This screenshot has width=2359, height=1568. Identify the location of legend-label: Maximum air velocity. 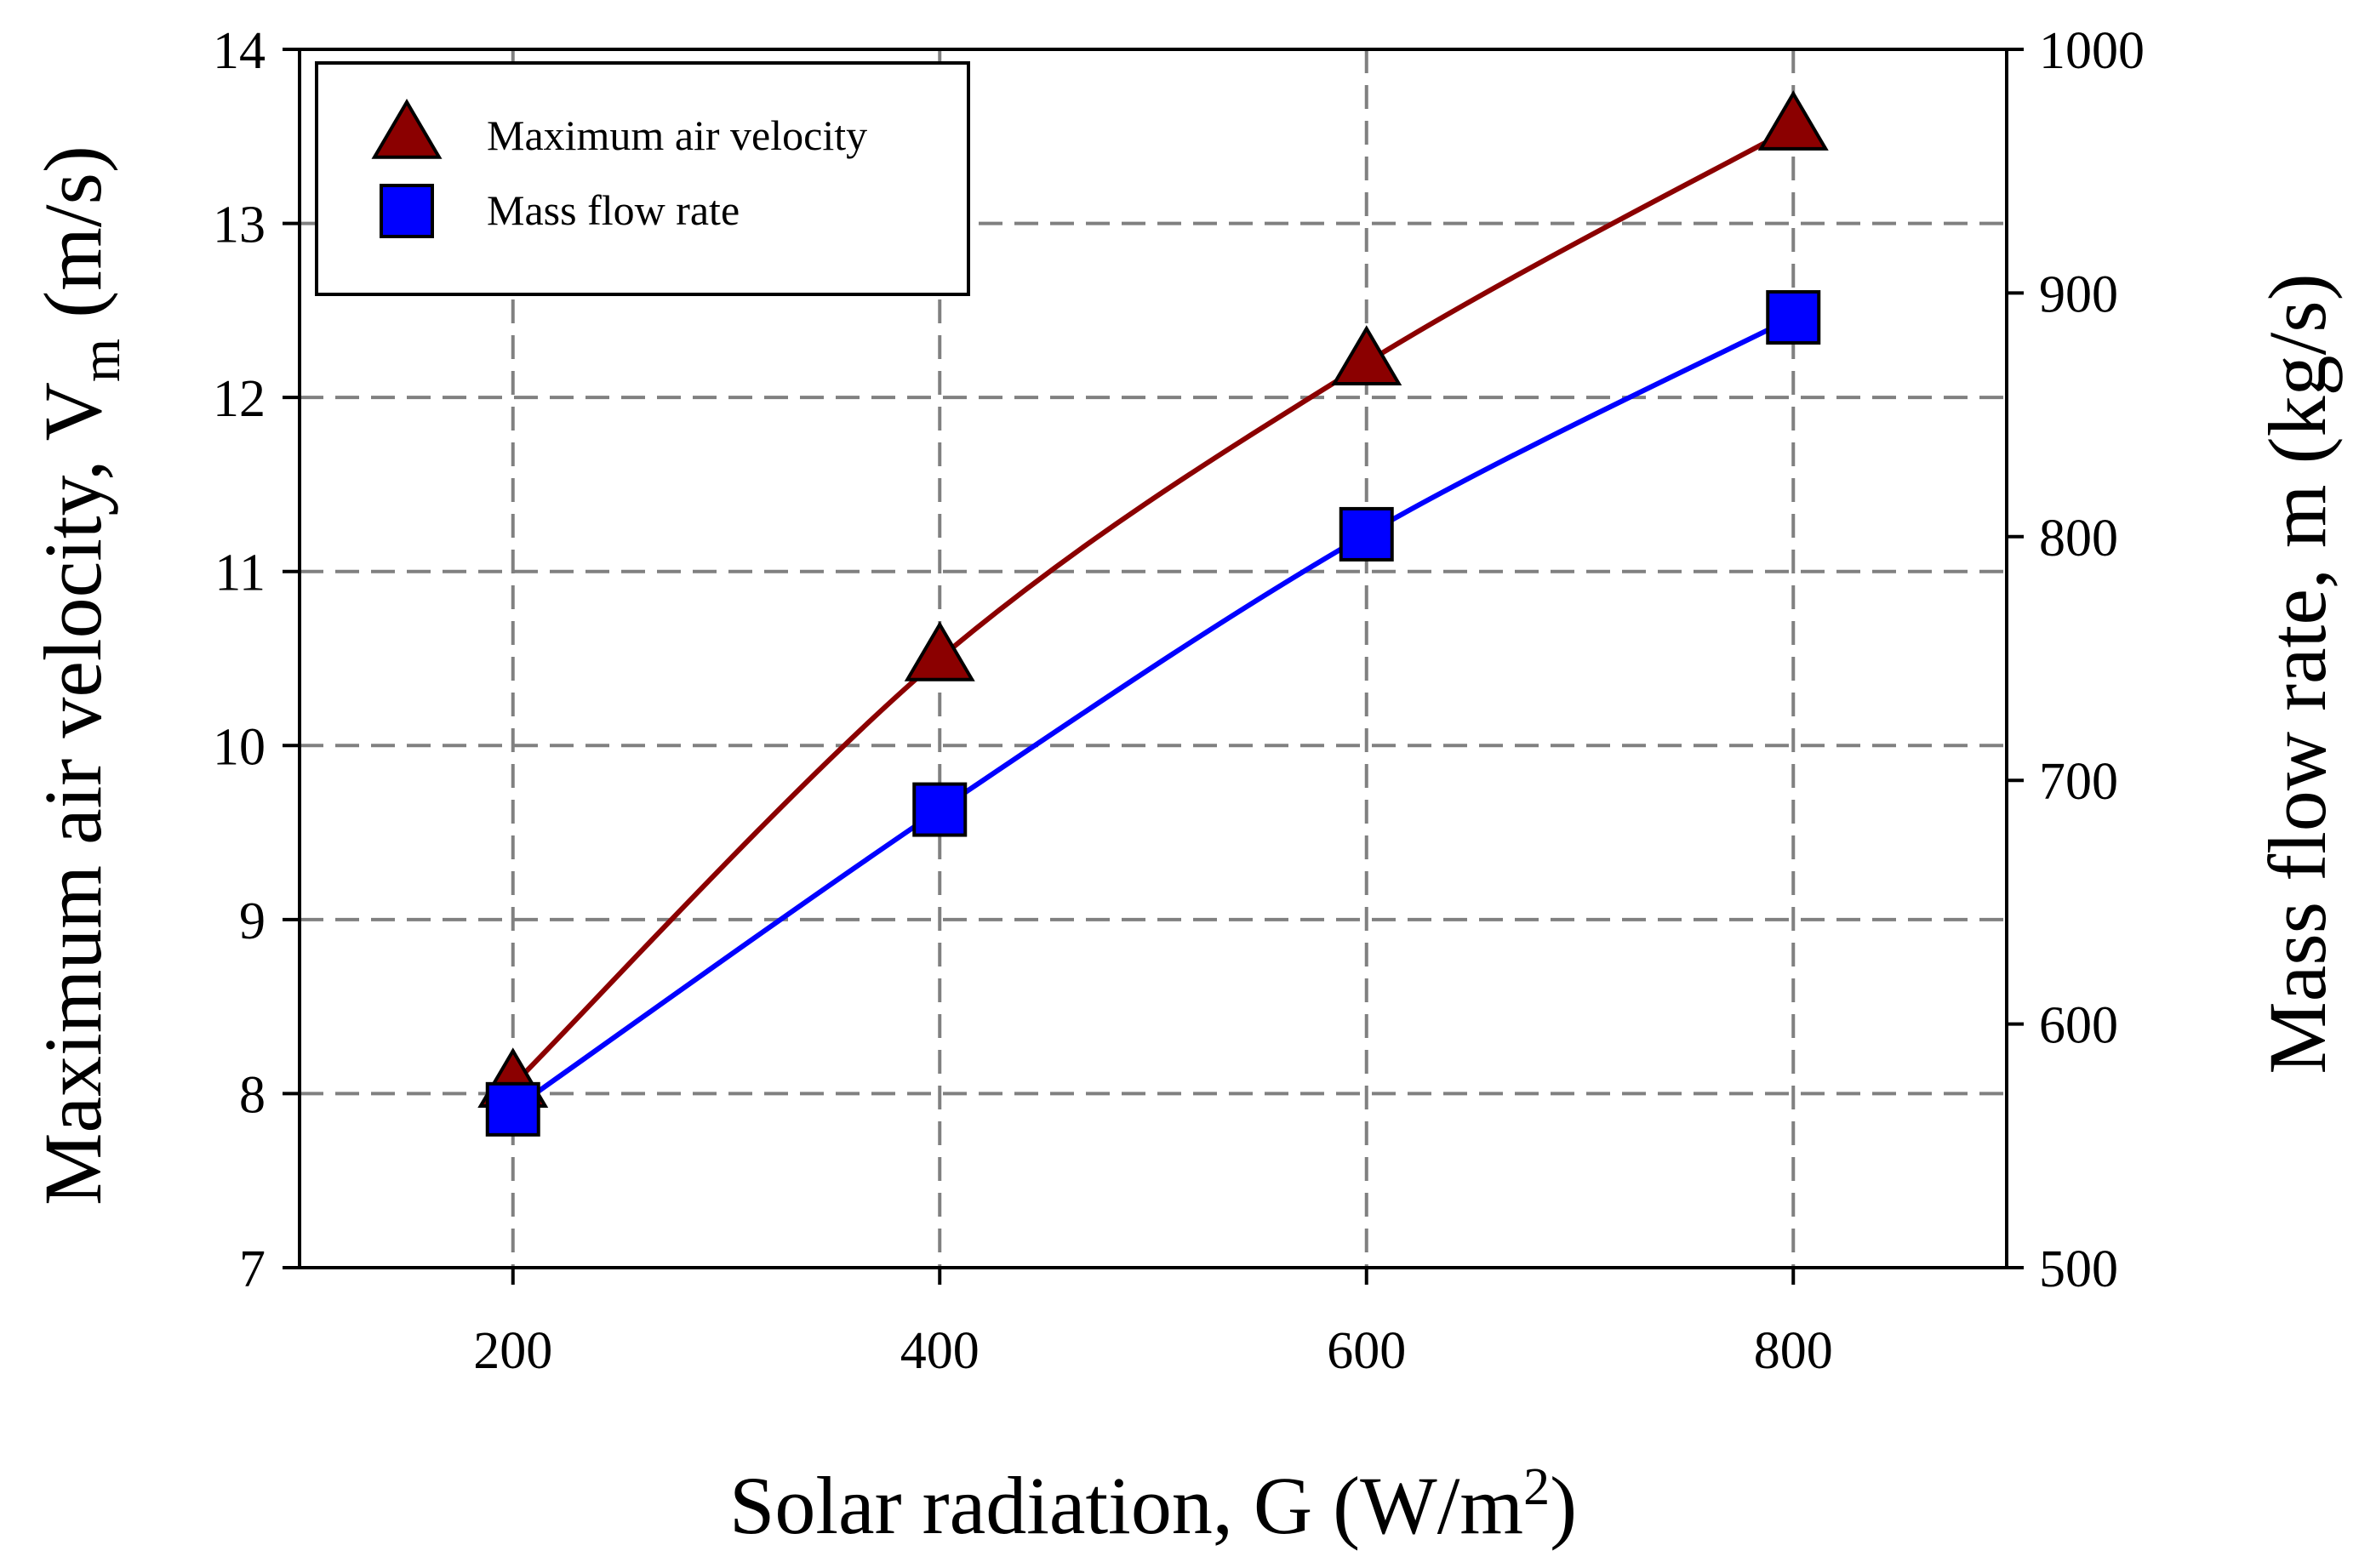
(677, 135).